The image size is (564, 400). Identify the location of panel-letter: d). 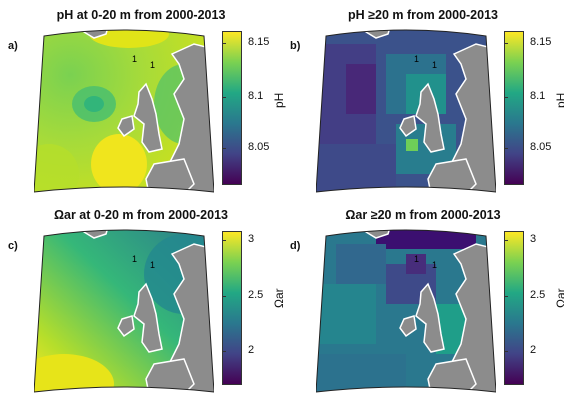
(295, 246).